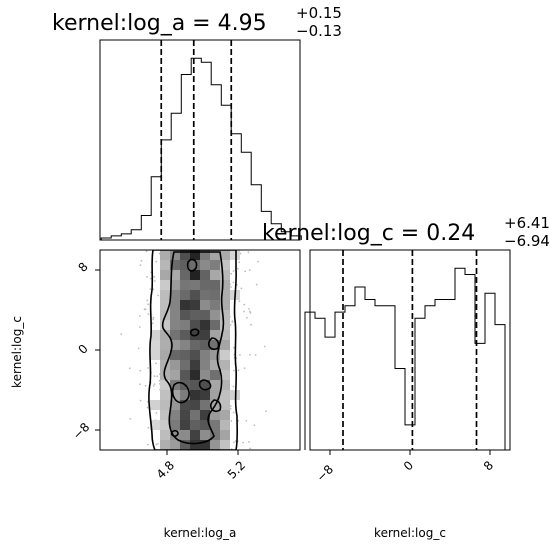  I want to click on title-log_c-param: kernel:log_c, so click(328, 233).